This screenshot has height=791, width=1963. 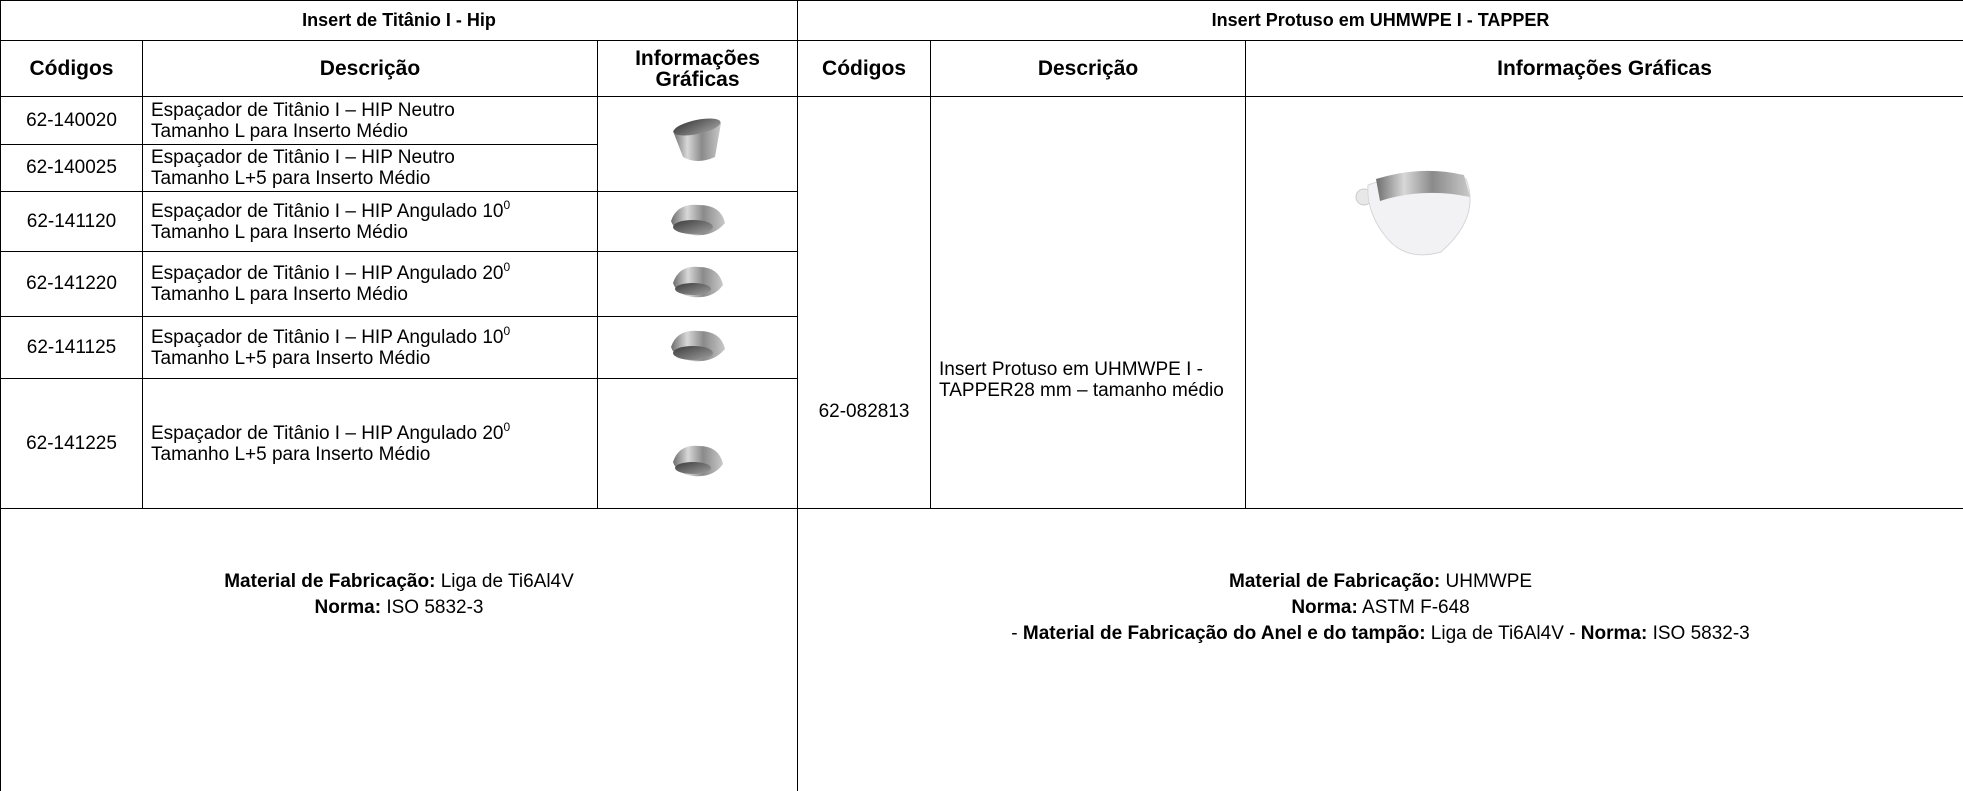 What do you see at coordinates (71, 284) in the screenshot?
I see `code: 62-141220` at bounding box center [71, 284].